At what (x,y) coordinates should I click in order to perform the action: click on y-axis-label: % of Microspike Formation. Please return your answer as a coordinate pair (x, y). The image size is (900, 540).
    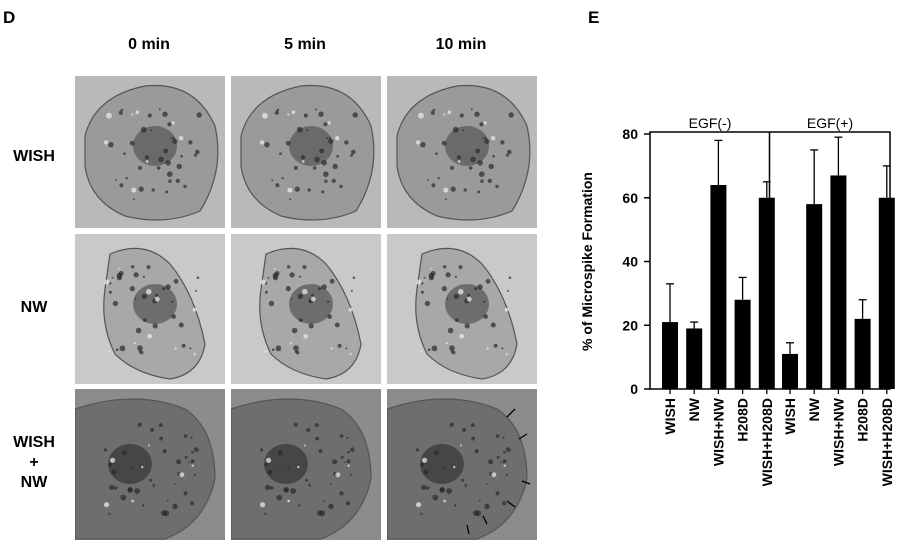
    Looking at the image, I should click on (587, 261).